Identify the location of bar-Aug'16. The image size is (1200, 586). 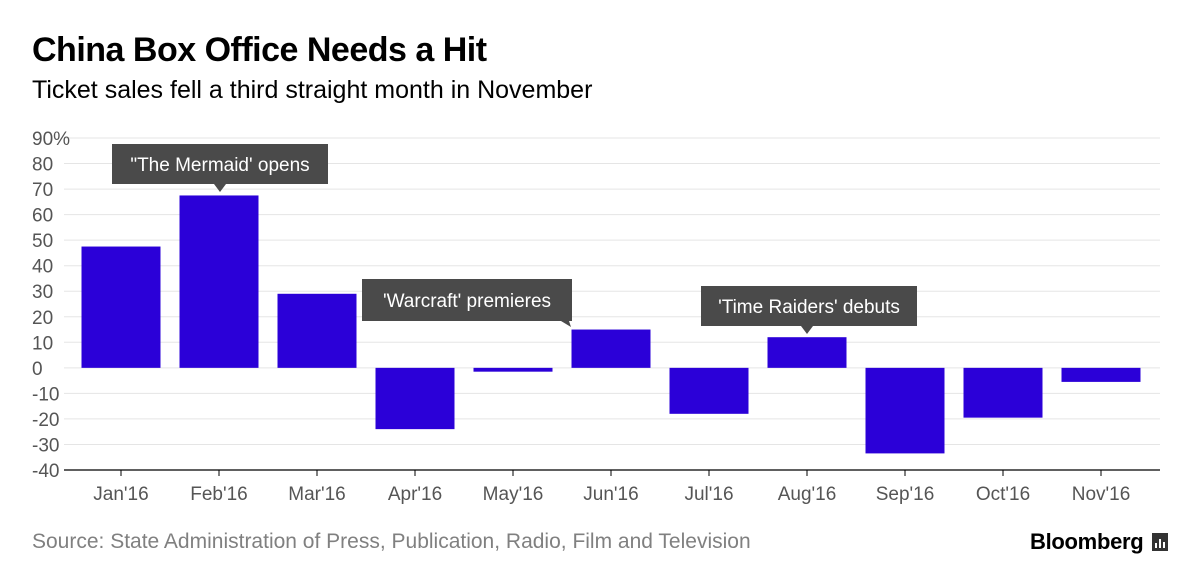
(807, 352).